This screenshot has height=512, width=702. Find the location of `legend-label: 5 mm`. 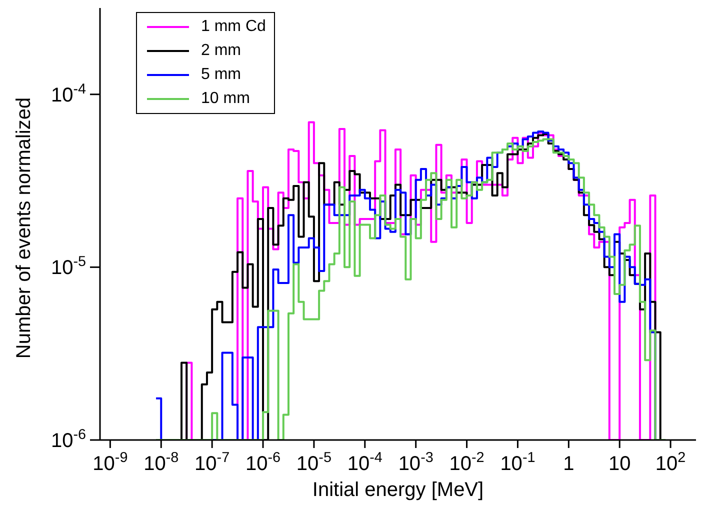

legend-label: 5 mm is located at coordinates (221, 75).